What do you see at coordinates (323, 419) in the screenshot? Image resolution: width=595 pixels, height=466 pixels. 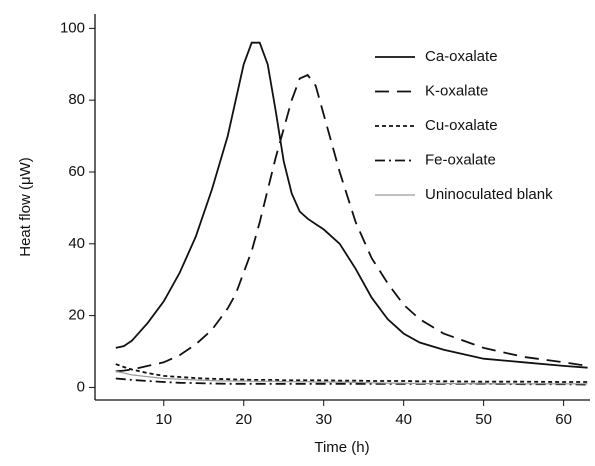 I see `x-tick-label: 30` at bounding box center [323, 419].